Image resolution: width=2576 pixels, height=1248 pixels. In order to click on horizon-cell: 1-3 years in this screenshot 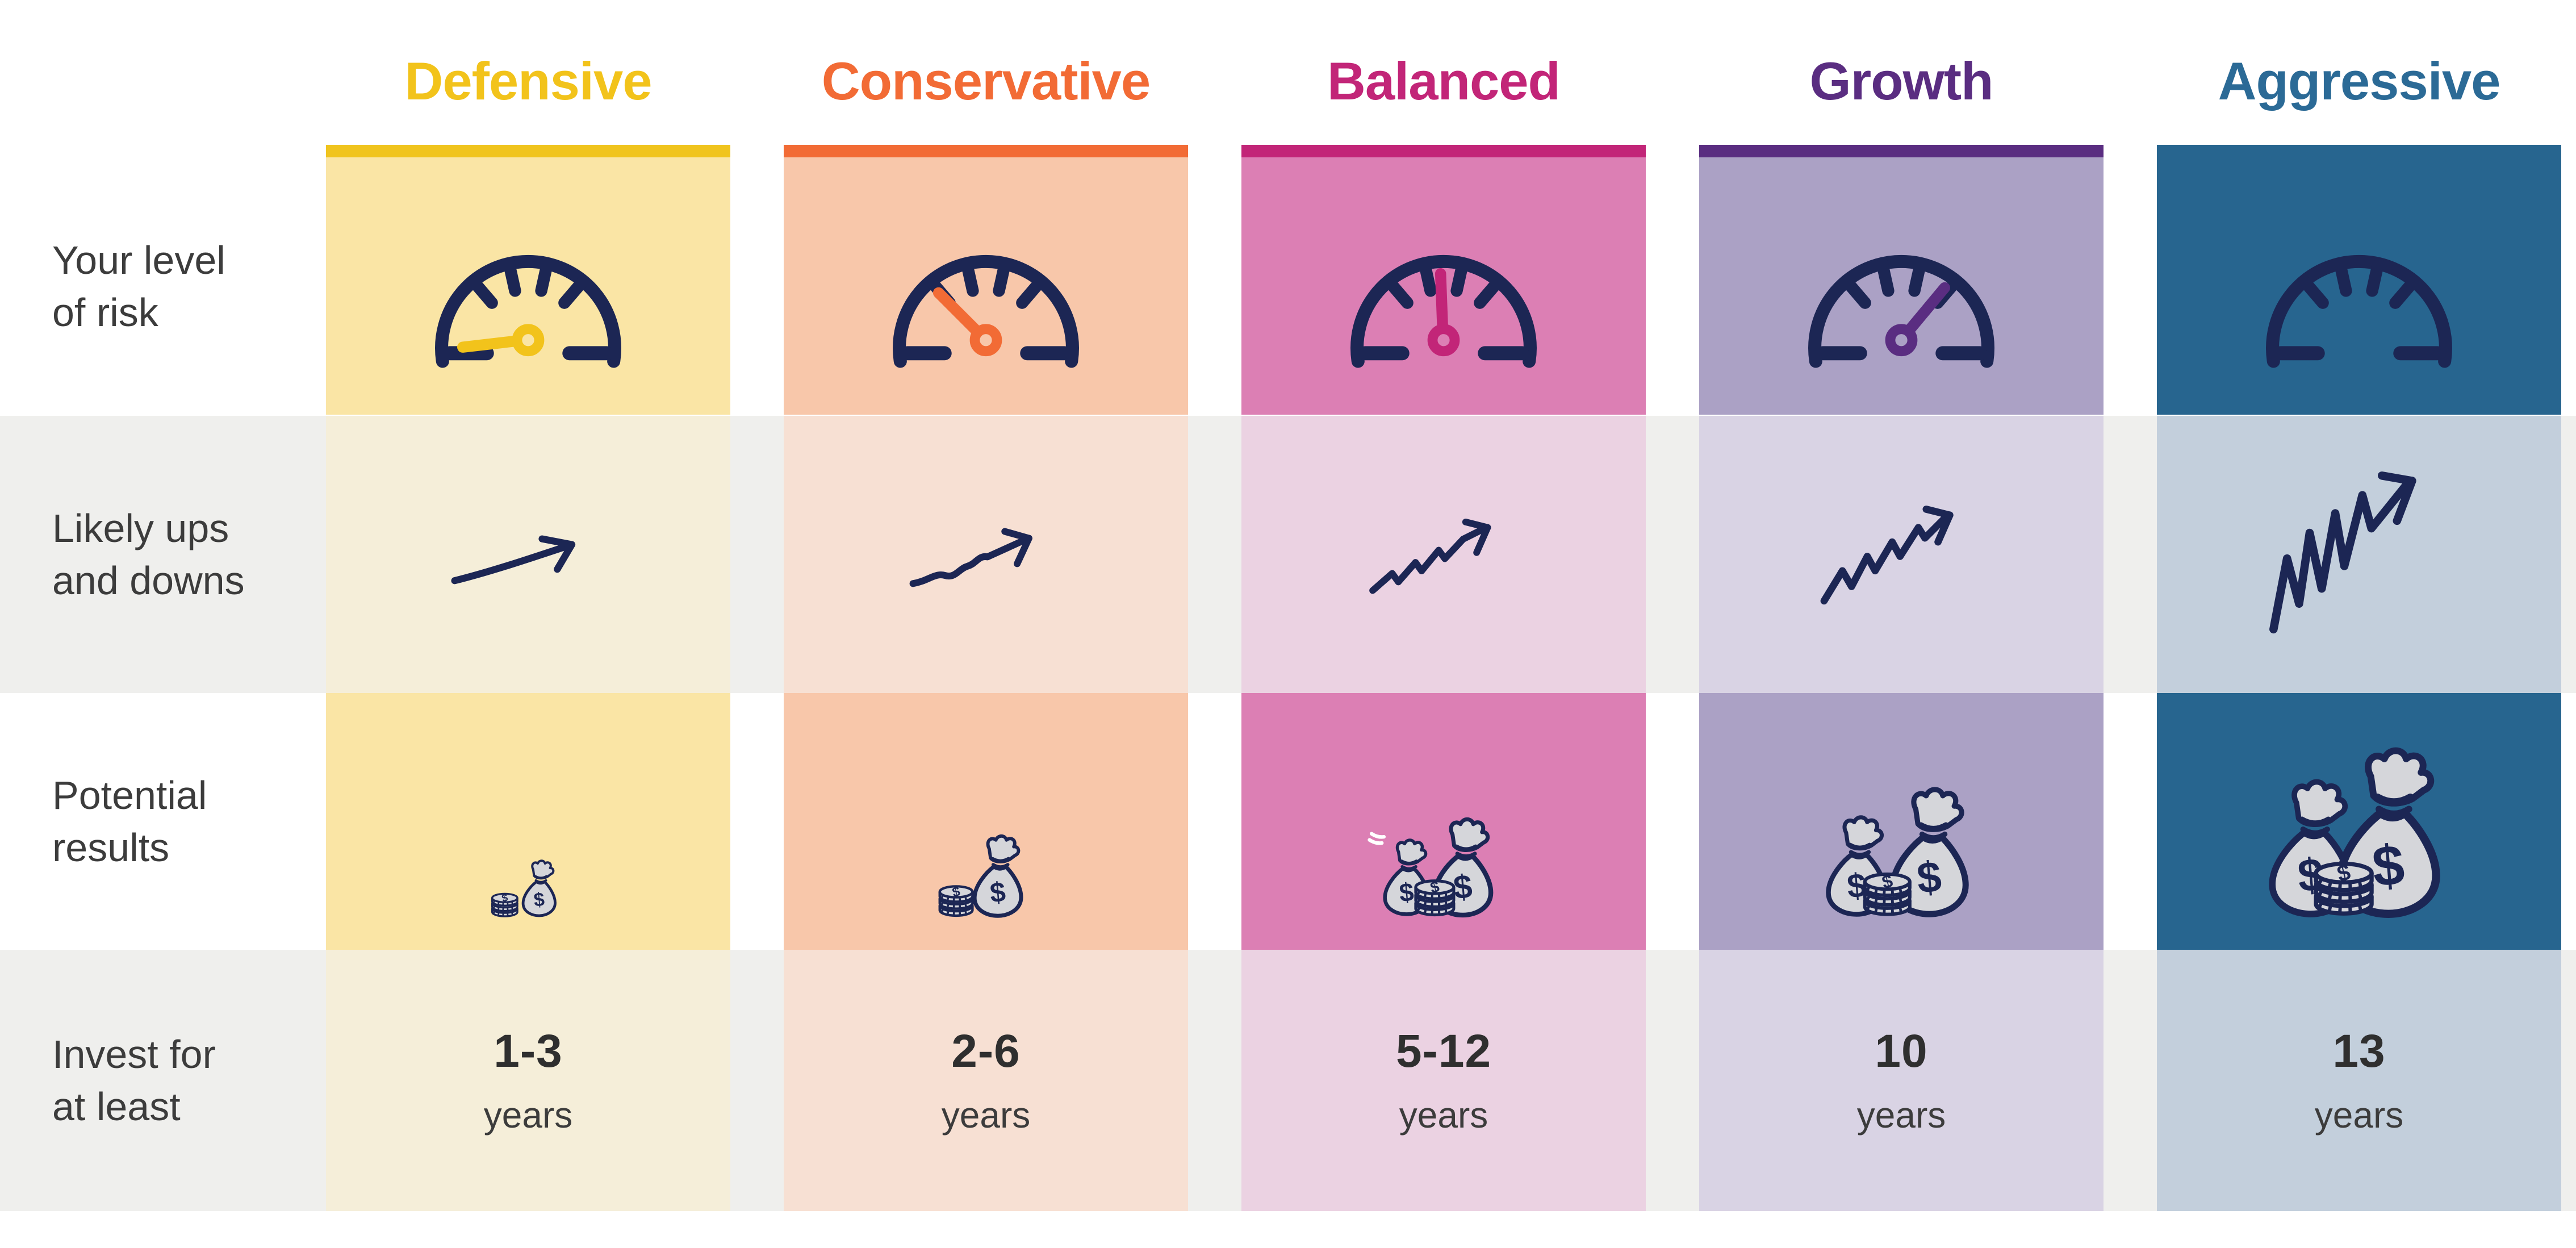, I will do `click(528, 1080)`.